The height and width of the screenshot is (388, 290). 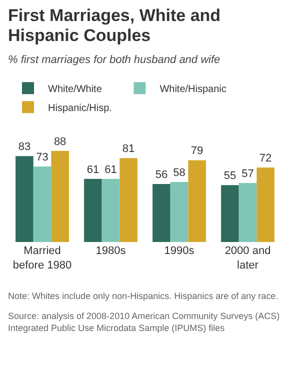 I want to click on chart-subtitle: % first marriages for both husband and wife, so click(x=115, y=60).